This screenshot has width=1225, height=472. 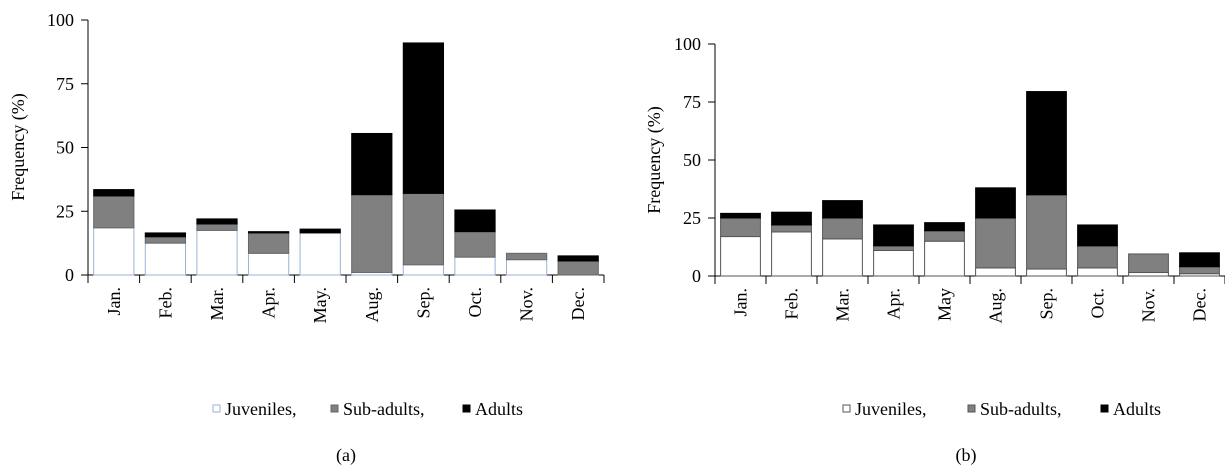 What do you see at coordinates (966, 455) in the screenshot?
I see `chart-b-caption: (b)` at bounding box center [966, 455].